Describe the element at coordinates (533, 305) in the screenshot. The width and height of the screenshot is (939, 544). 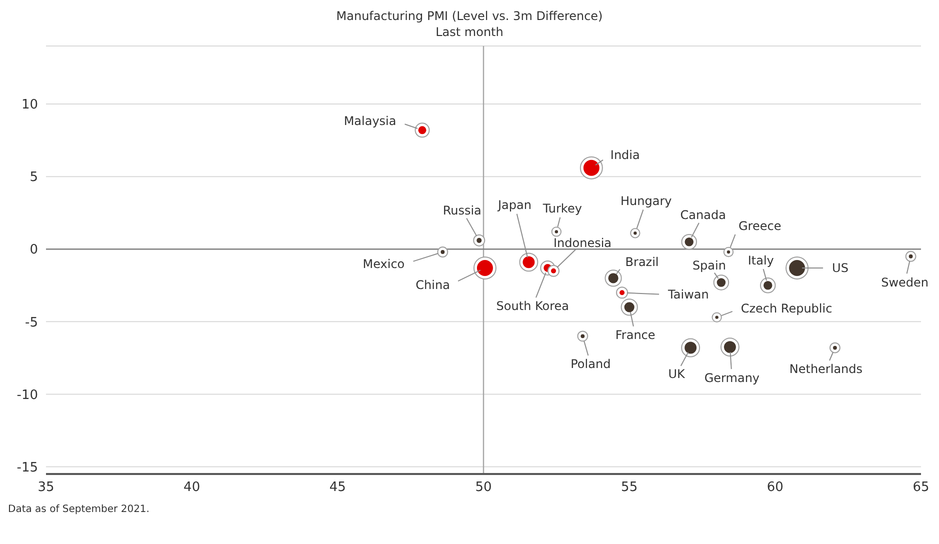
I see `annotation: South Korea` at that location.